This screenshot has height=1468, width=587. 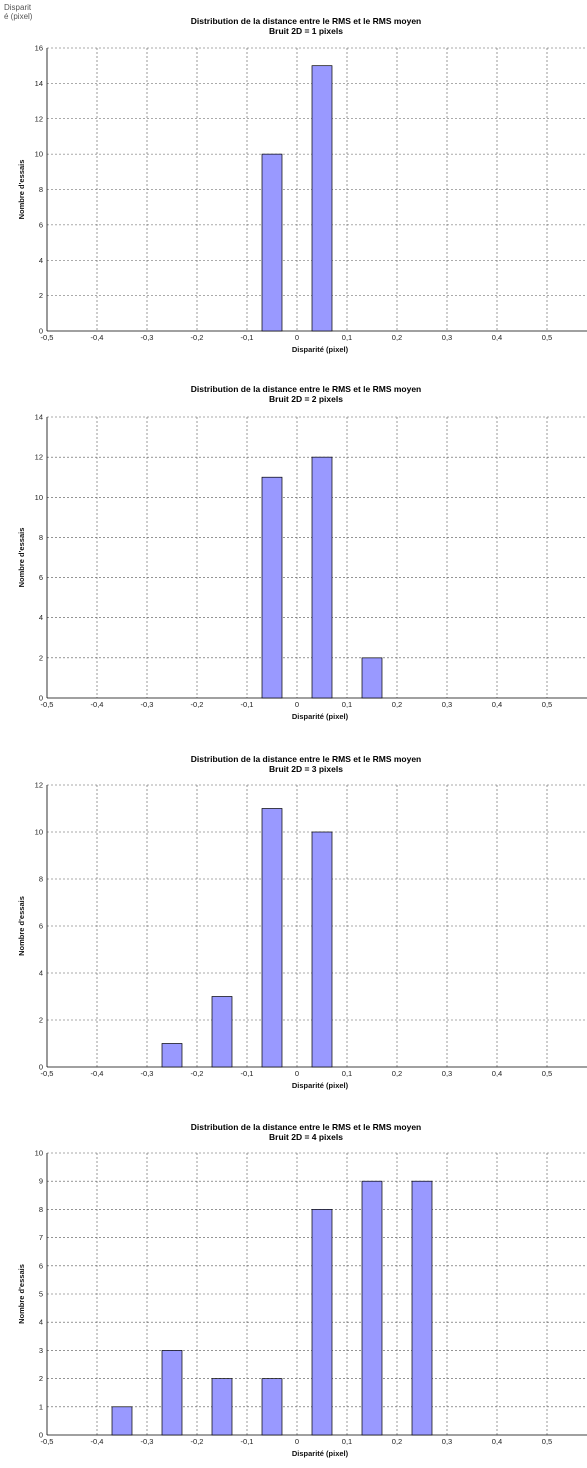 I want to click on y-tick-label: 1, so click(x=41, y=1406).